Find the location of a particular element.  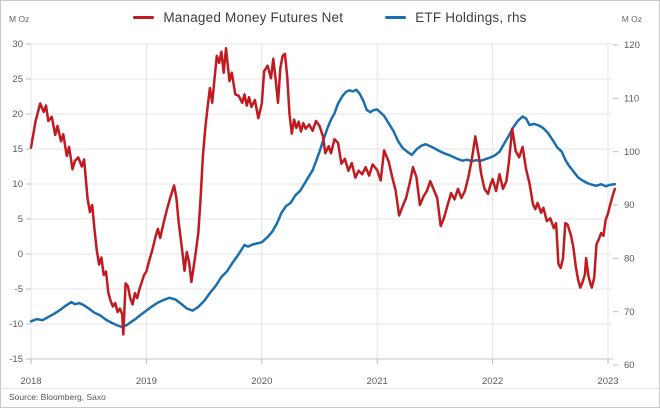

right-axis-tick-label: 80 is located at coordinates (629, 259).